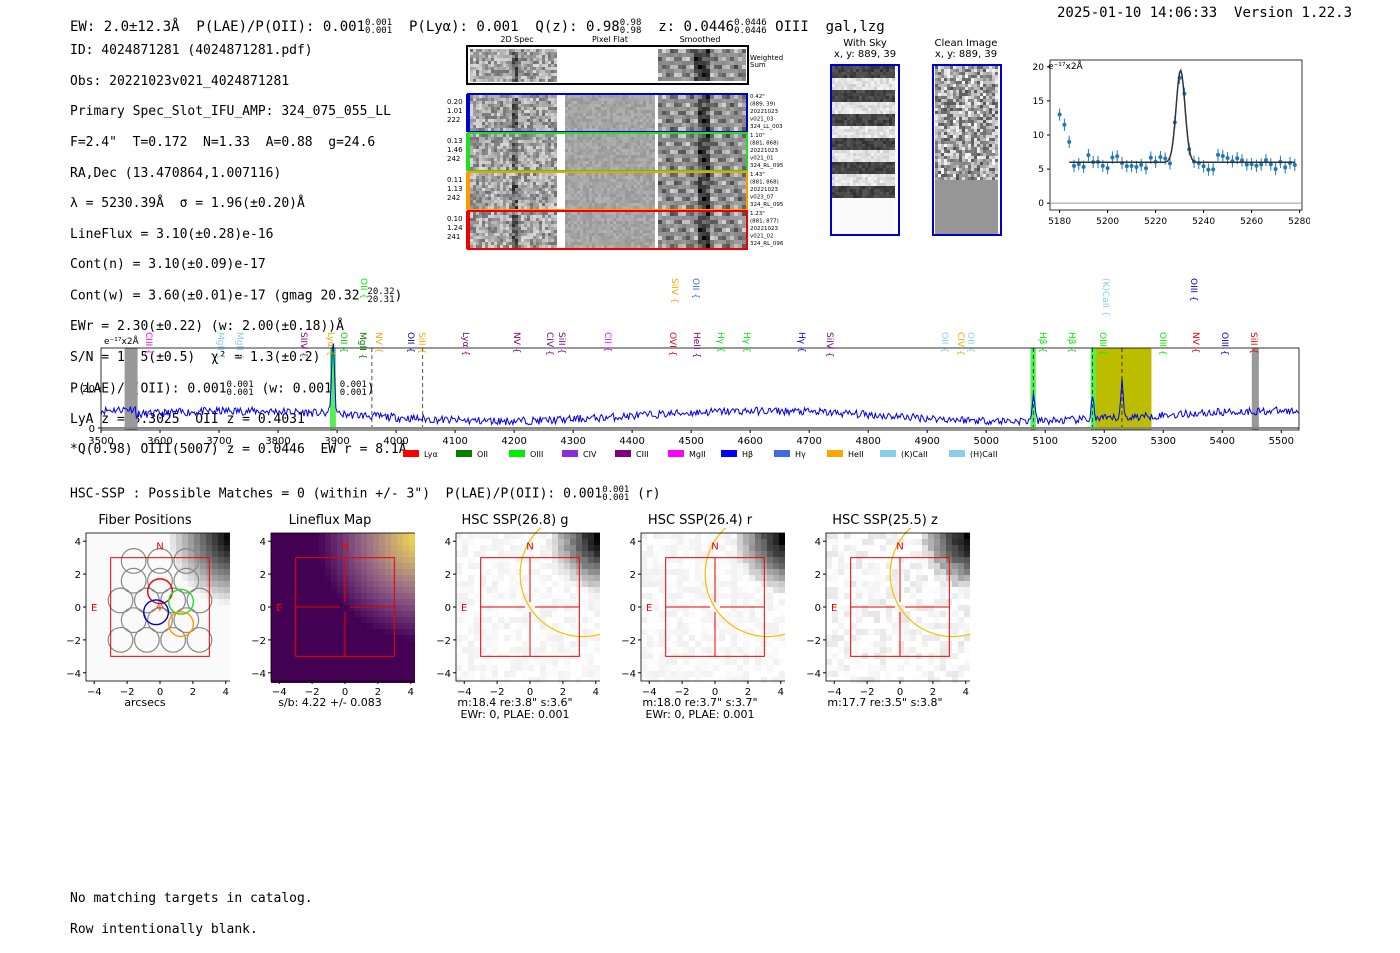  Describe the element at coordinates (378, 692) in the screenshot. I see `panel-xtick-label: 2` at that location.